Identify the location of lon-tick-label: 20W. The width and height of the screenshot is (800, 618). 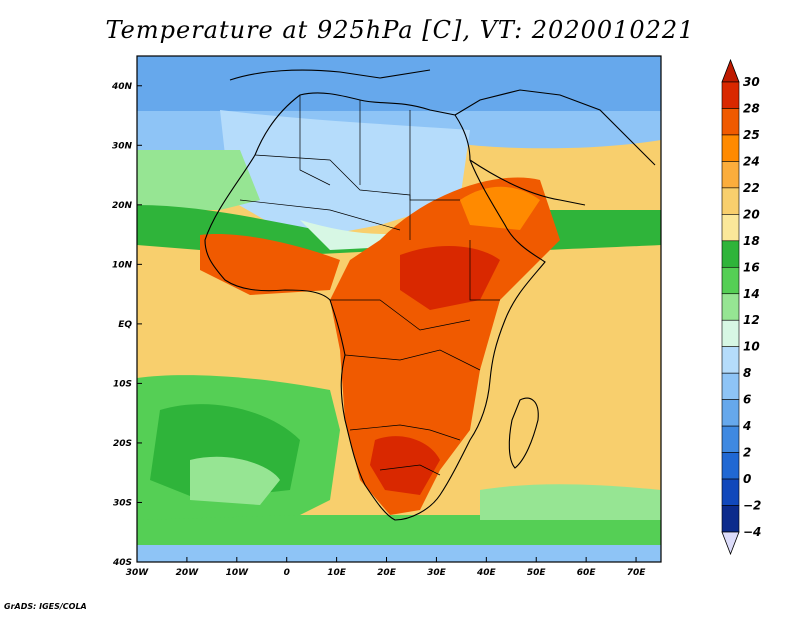
(188, 573).